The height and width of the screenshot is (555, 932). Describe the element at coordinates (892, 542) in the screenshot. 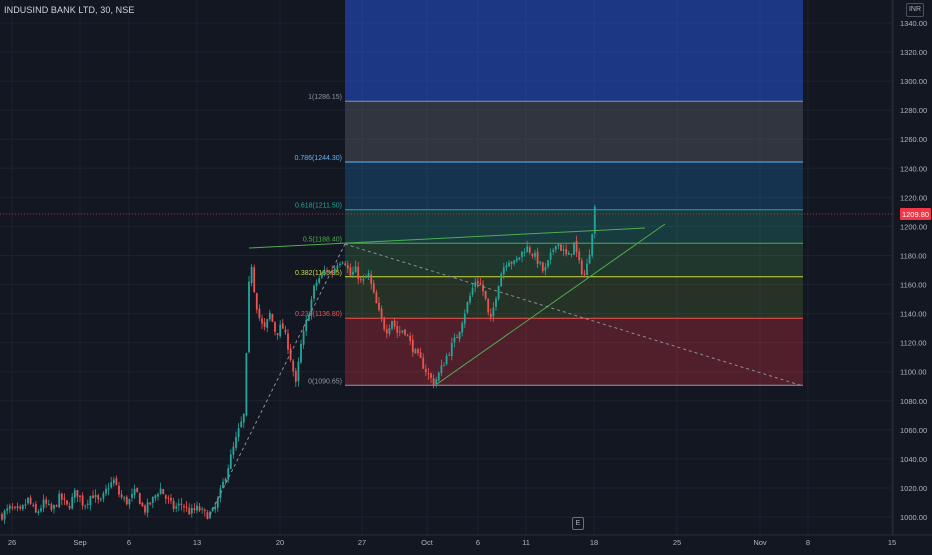

I see `time-tick-label: 15` at that location.